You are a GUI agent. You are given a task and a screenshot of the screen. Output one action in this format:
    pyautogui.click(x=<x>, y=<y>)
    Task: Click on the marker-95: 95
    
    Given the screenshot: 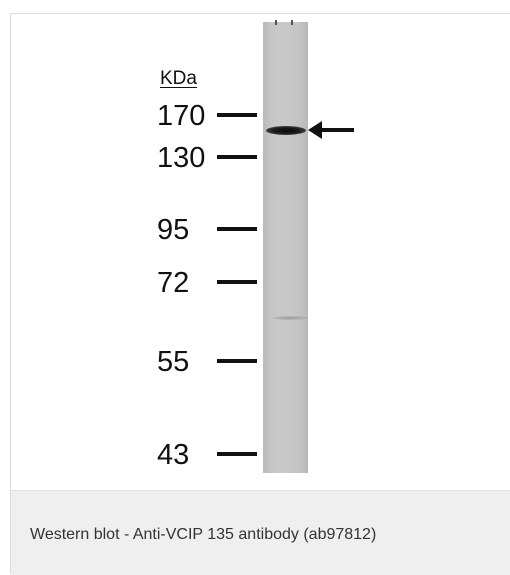 What is the action you would take?
    pyautogui.click(x=210, y=230)
    